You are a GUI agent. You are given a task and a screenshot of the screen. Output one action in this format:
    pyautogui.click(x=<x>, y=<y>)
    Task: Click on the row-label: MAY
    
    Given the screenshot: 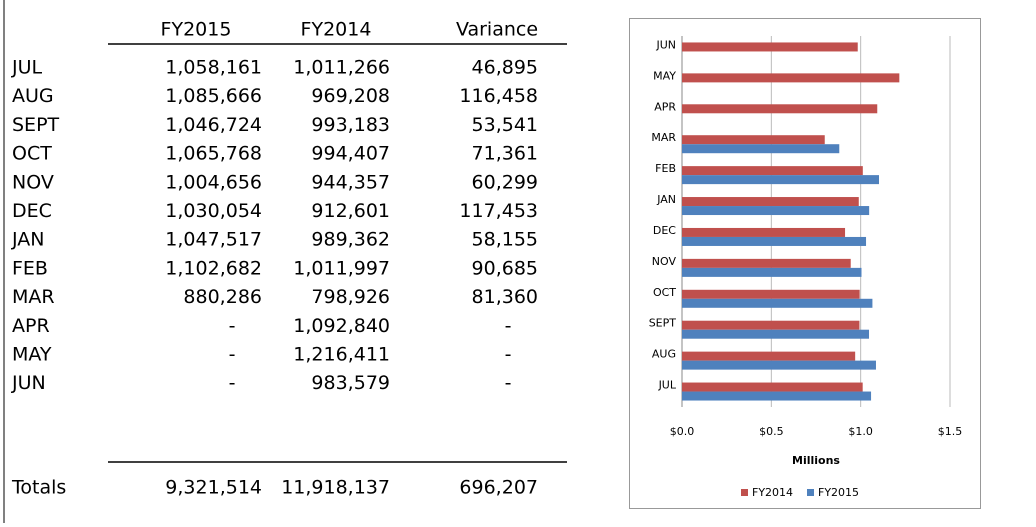 What is the action you would take?
    pyautogui.click(x=32, y=355)
    